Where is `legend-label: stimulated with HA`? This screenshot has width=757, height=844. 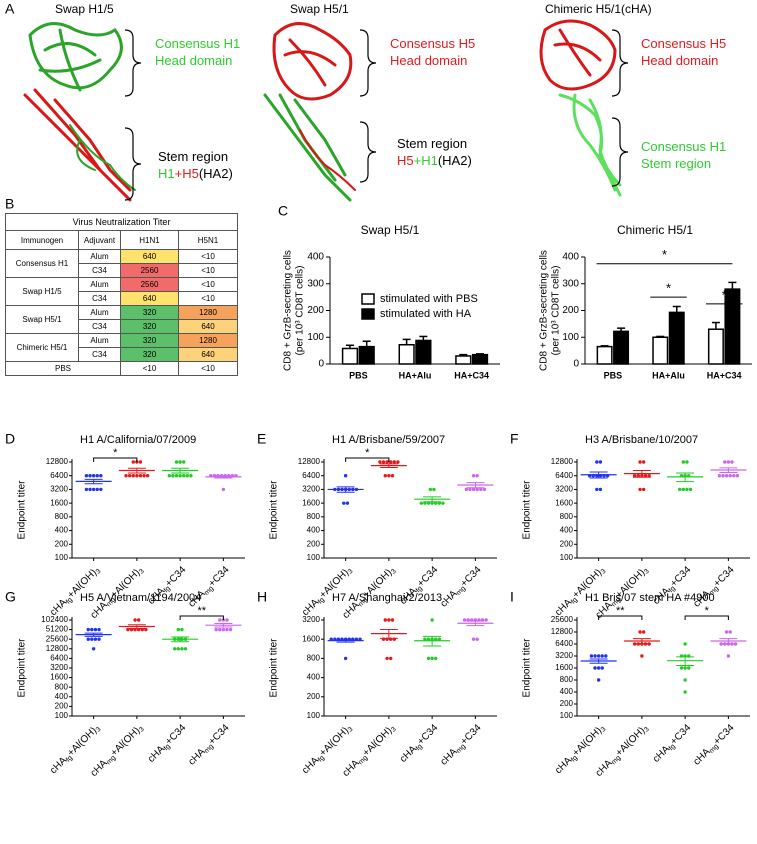 legend-label: stimulated with HA is located at coordinates (426, 314).